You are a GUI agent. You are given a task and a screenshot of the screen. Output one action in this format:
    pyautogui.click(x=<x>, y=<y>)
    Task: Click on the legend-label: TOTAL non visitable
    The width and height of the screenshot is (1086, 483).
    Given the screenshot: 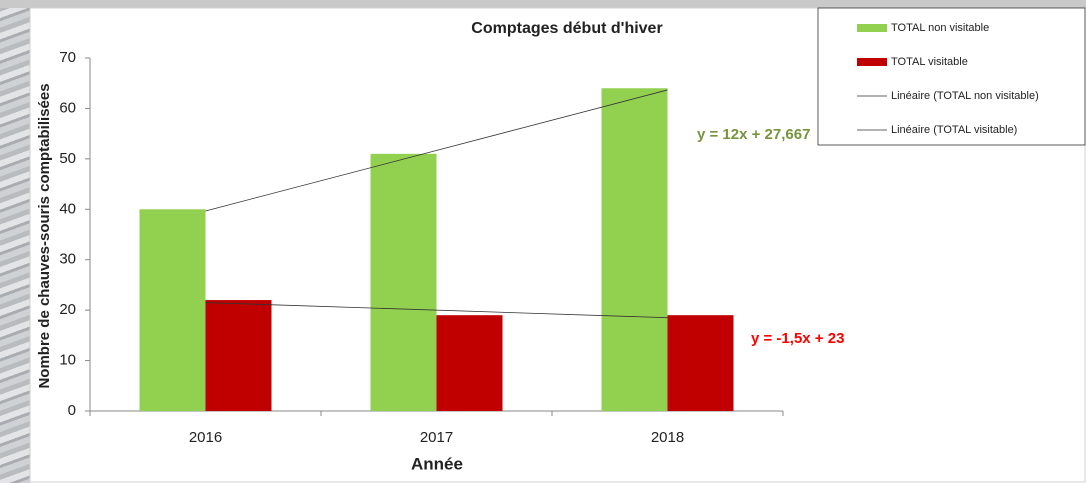 What is the action you would take?
    pyautogui.click(x=940, y=28)
    